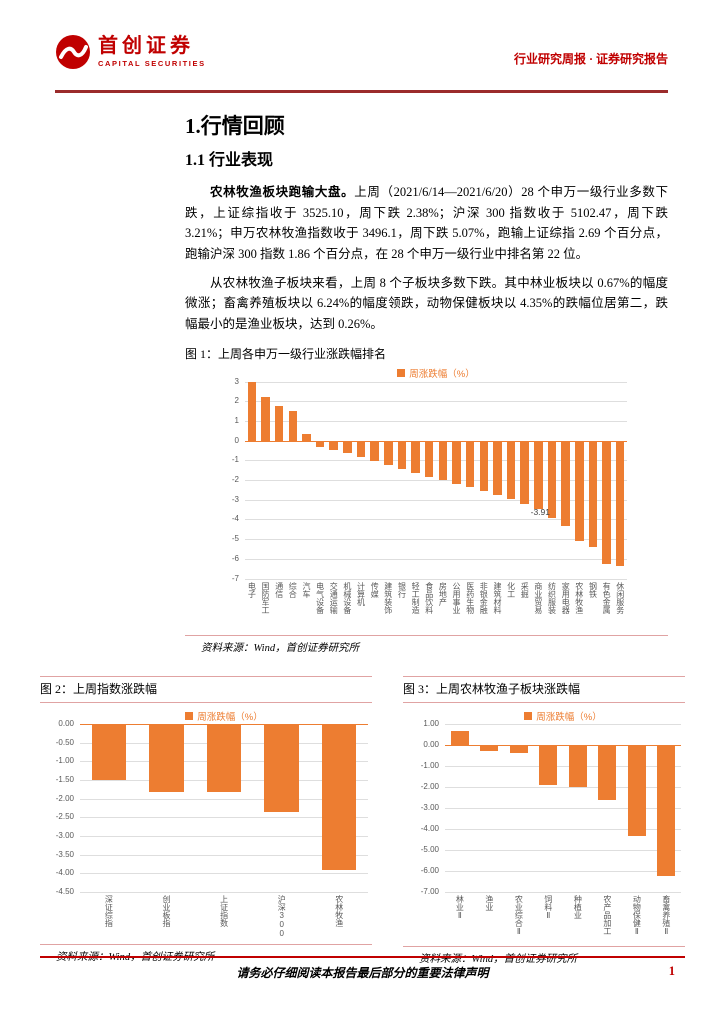  Describe the element at coordinates (334, 597) in the screenshot. I see `x-axis-label: 交通运输` at that location.